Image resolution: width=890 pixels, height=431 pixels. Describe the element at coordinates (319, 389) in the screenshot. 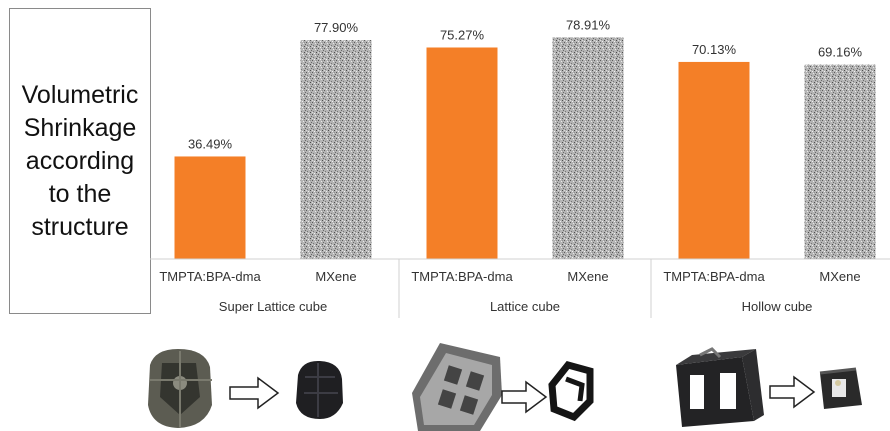

I see `super-lattice-cube-after-photo` at that location.